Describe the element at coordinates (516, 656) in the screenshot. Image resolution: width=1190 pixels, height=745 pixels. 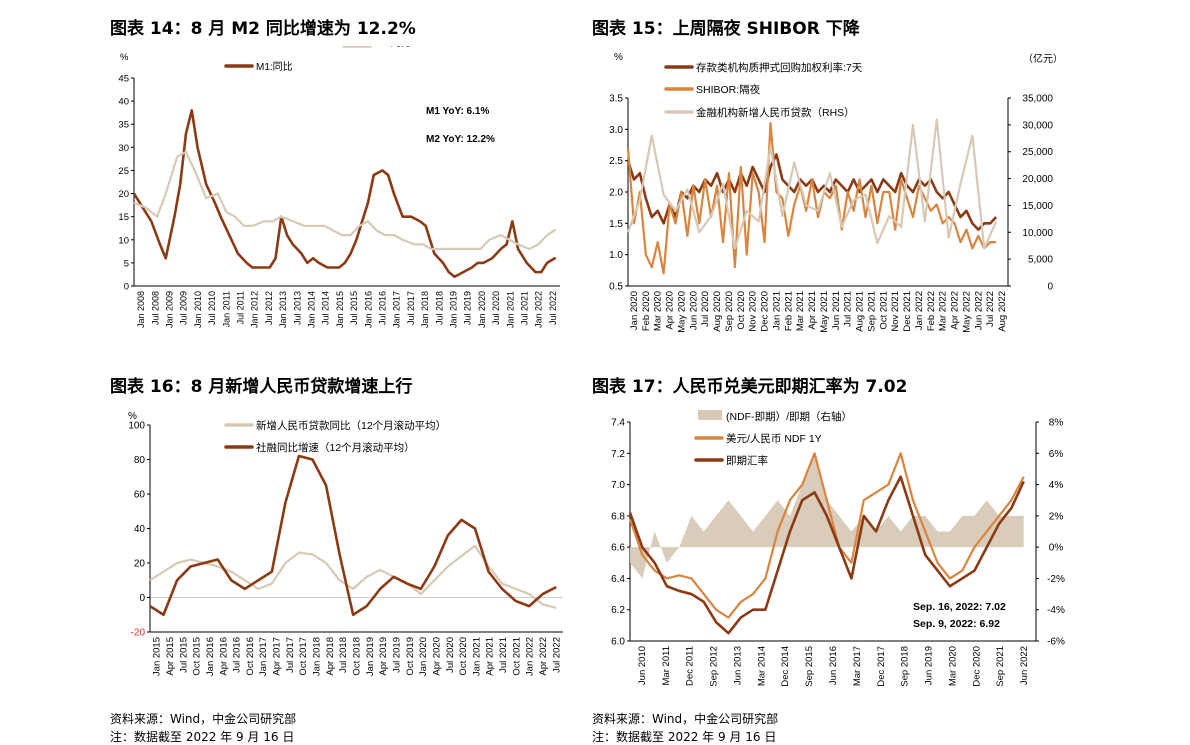
I see `x-tick-label: Oct 2021` at that location.